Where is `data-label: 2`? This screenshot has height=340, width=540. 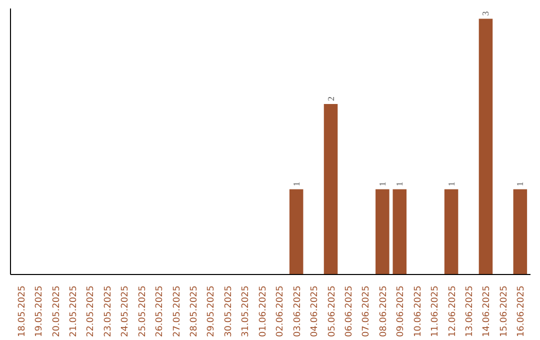
data-label: 2 is located at coordinates (331, 98).